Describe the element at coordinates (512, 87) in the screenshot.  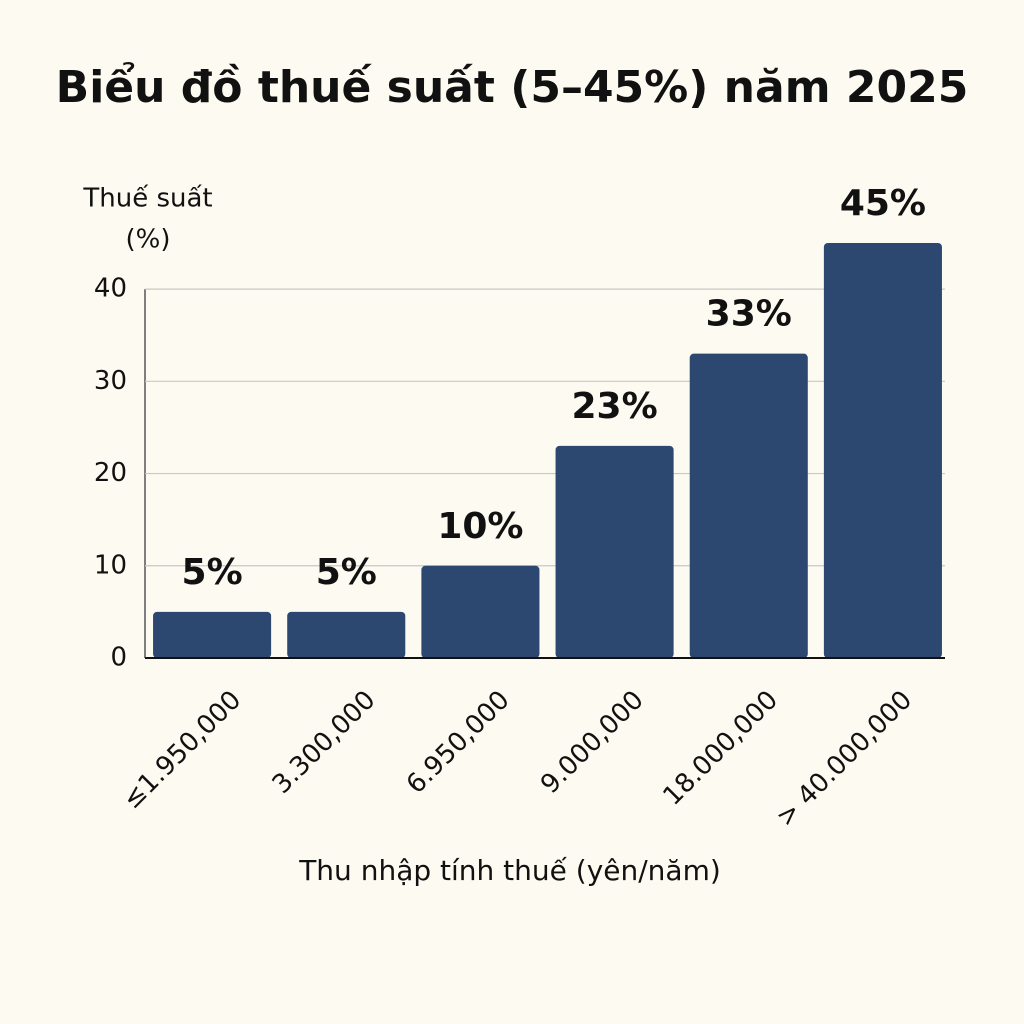
I see `chart-title: Biểu đồ thuế suất (5–45%) năm 2025` at that location.